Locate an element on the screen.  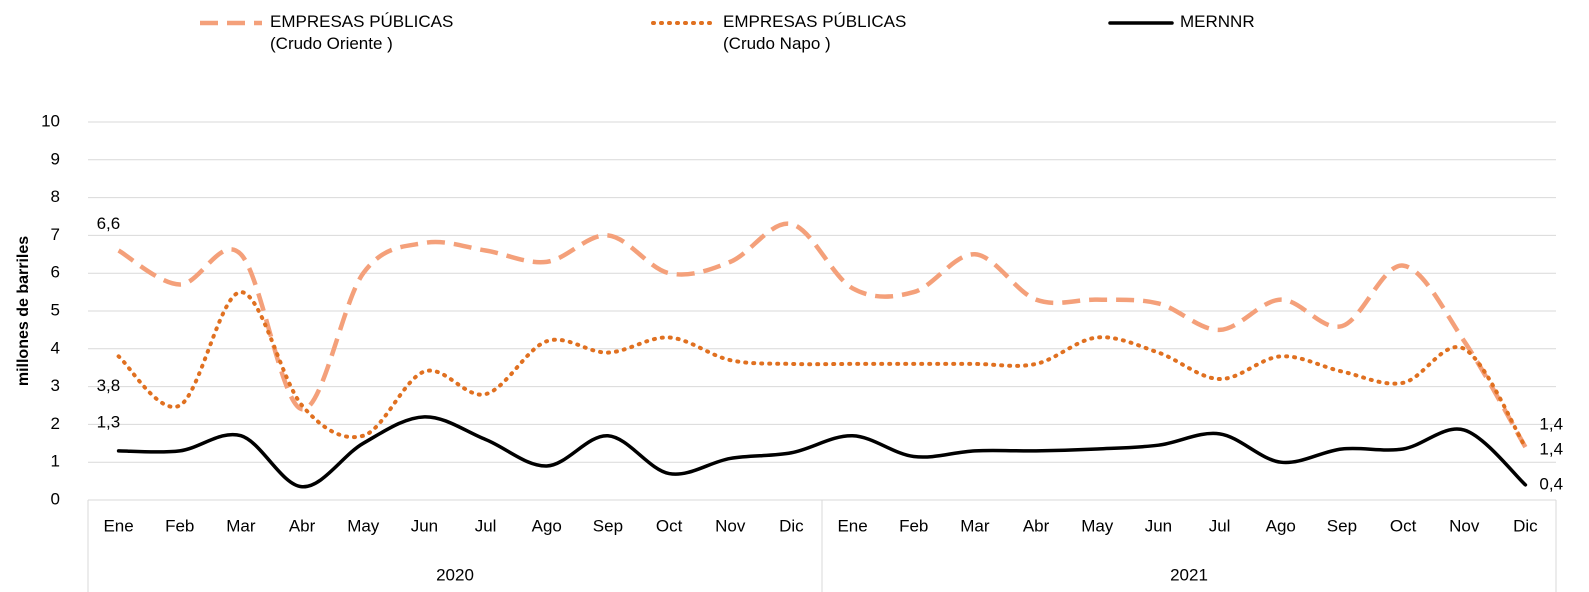
y-tick-label: 4 is located at coordinates (55, 347).